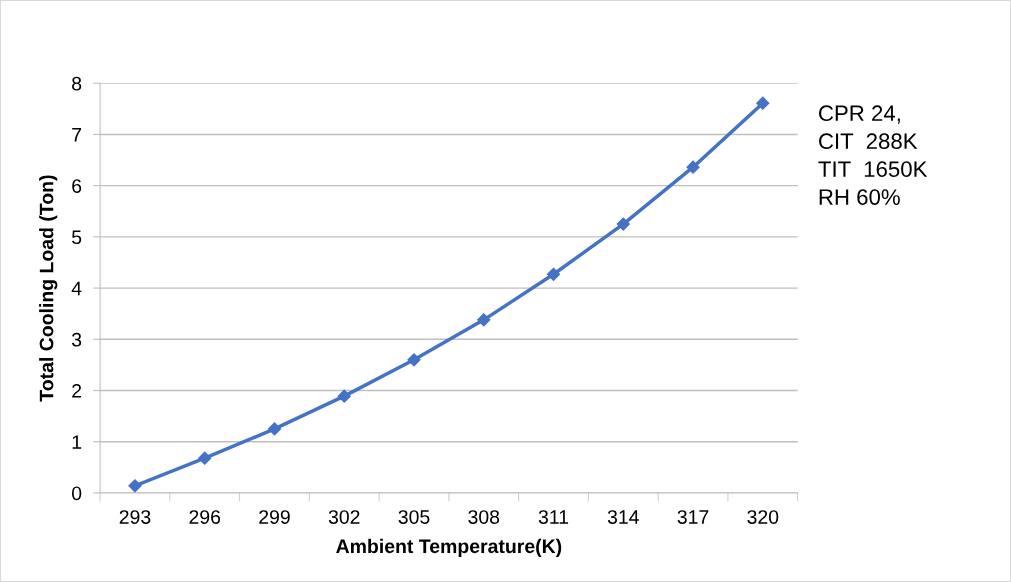  What do you see at coordinates (553, 517) in the screenshot?
I see `x-tick-label: 311` at bounding box center [553, 517].